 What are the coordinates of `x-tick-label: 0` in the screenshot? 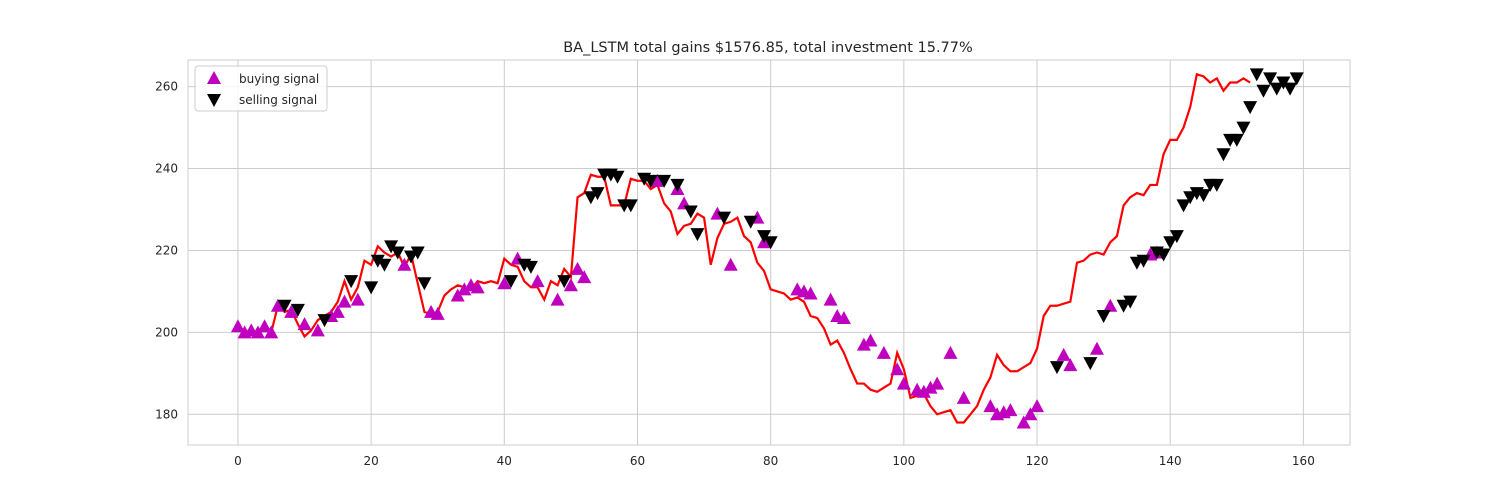 It's located at (238, 461).